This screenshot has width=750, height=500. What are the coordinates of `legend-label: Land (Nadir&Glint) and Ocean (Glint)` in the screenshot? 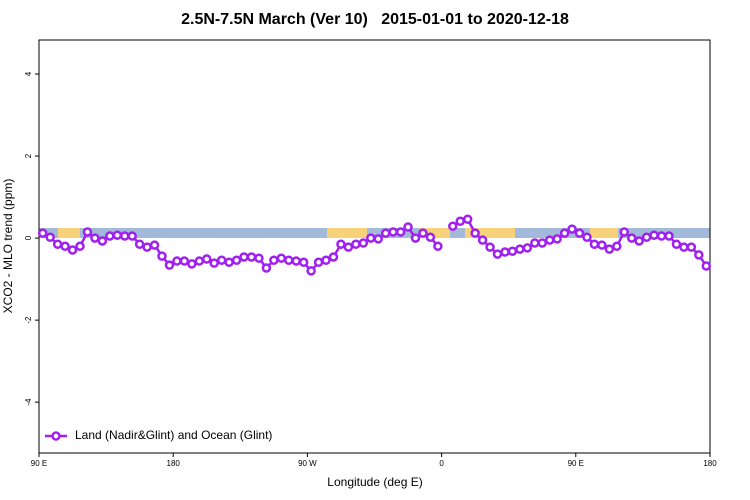 It's located at (173, 435).